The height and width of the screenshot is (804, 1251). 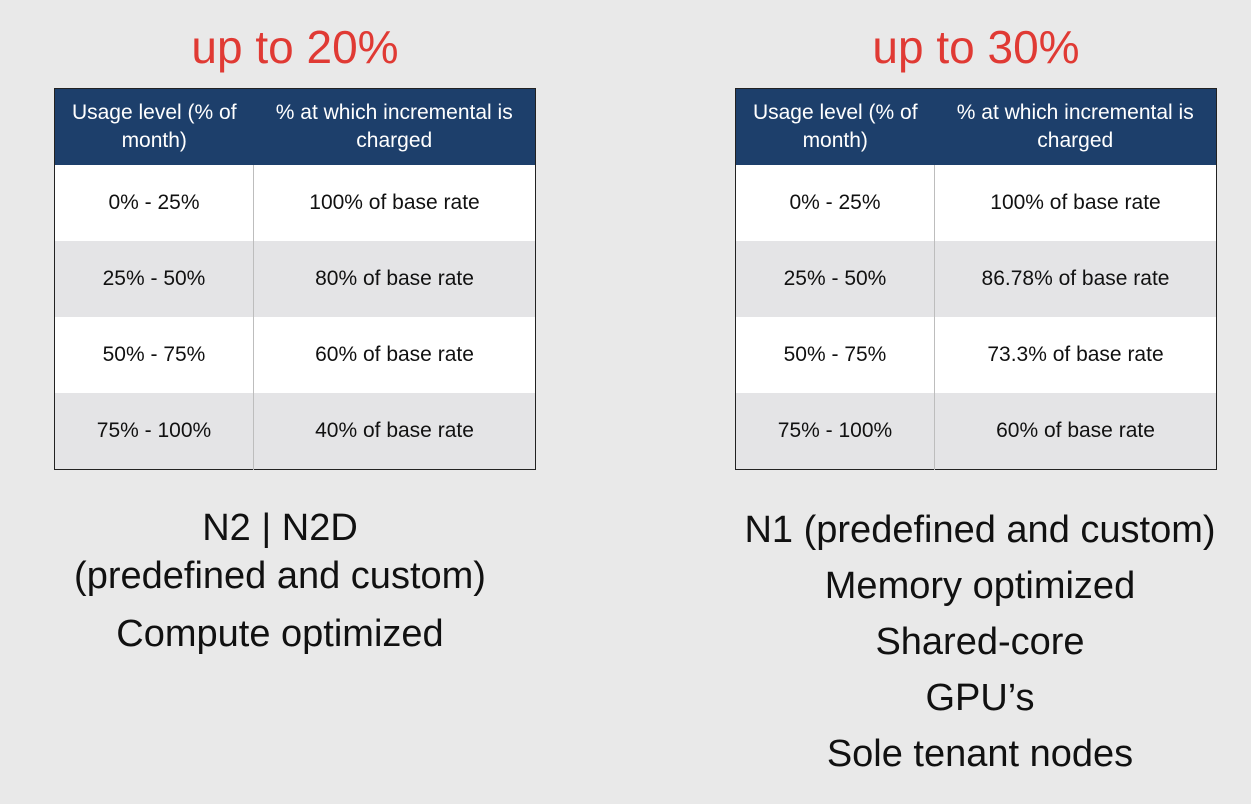 I want to click on machine-type-line: Shared-core, so click(x=980, y=642).